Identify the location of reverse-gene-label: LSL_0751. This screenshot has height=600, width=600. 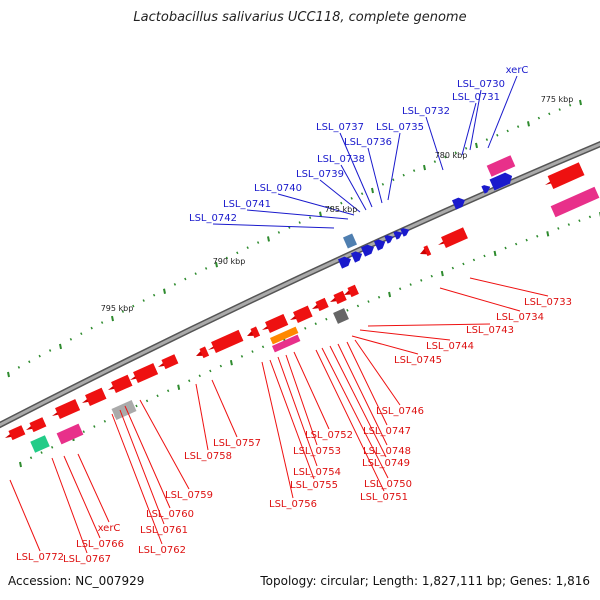
(384, 497).